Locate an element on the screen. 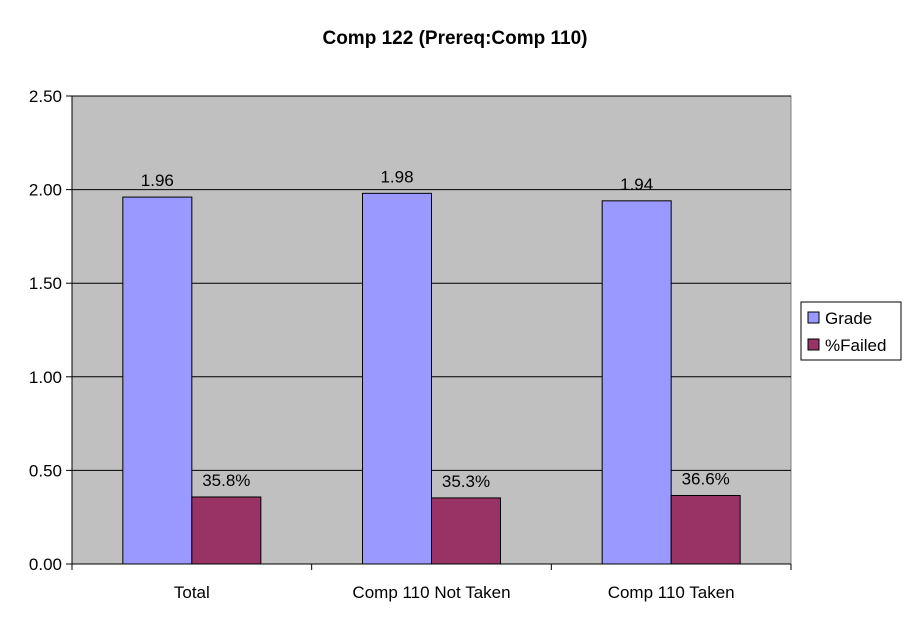 The image size is (911, 628). data-label: 36.6% is located at coordinates (706, 478).